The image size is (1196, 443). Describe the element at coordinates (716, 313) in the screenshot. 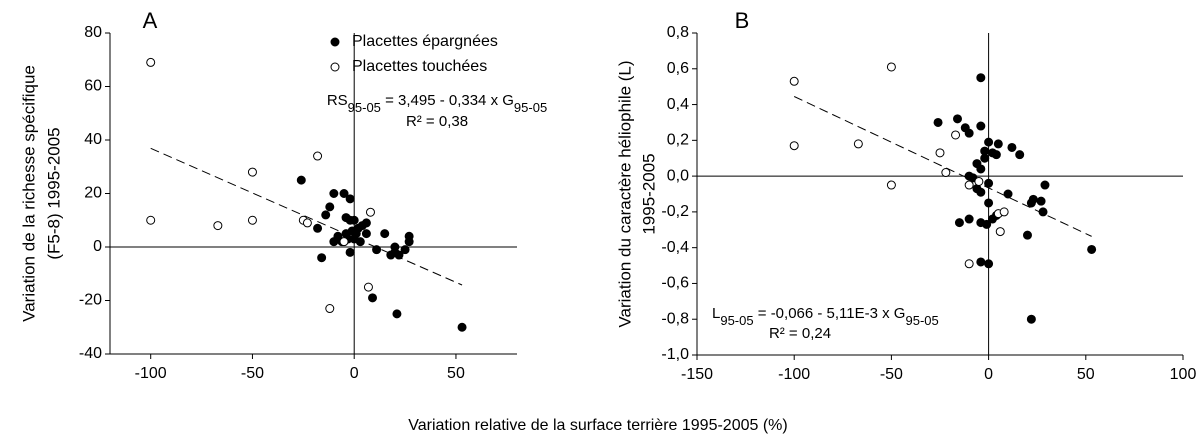

I see `equation-text: L` at that location.